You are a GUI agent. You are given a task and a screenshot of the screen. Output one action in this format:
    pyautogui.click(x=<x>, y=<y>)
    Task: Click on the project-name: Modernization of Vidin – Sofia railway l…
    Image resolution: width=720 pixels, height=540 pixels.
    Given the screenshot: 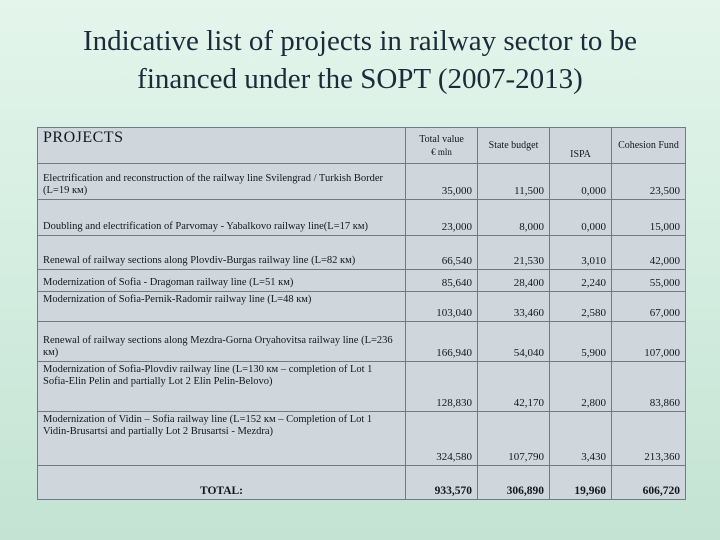 What is the action you would take?
    pyautogui.click(x=221, y=438)
    